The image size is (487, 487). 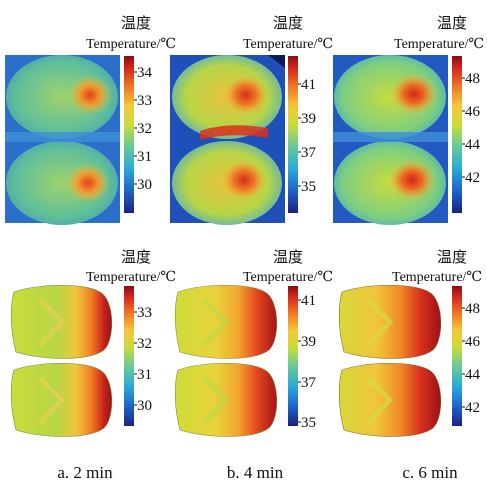 What do you see at coordinates (302, 134) in the screenshot?
I see `measured-colorbar: 41 39 37 35` at bounding box center [302, 134].